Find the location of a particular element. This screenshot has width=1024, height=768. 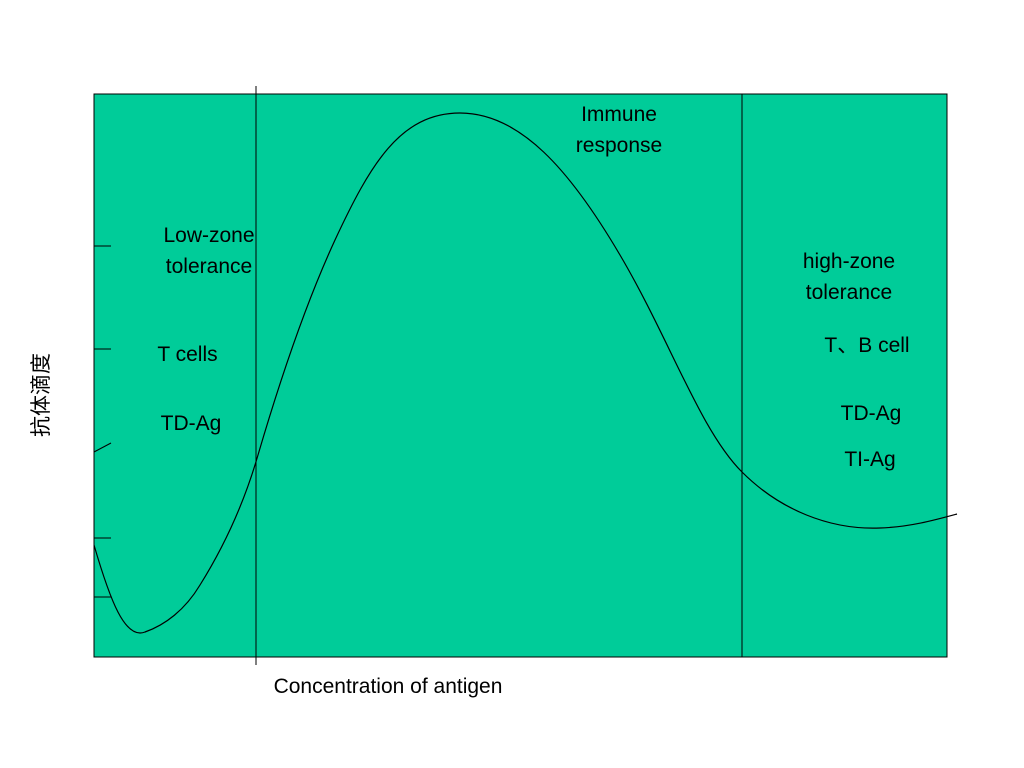

immune-response-title: Immune response is located at coordinates (619, 130).